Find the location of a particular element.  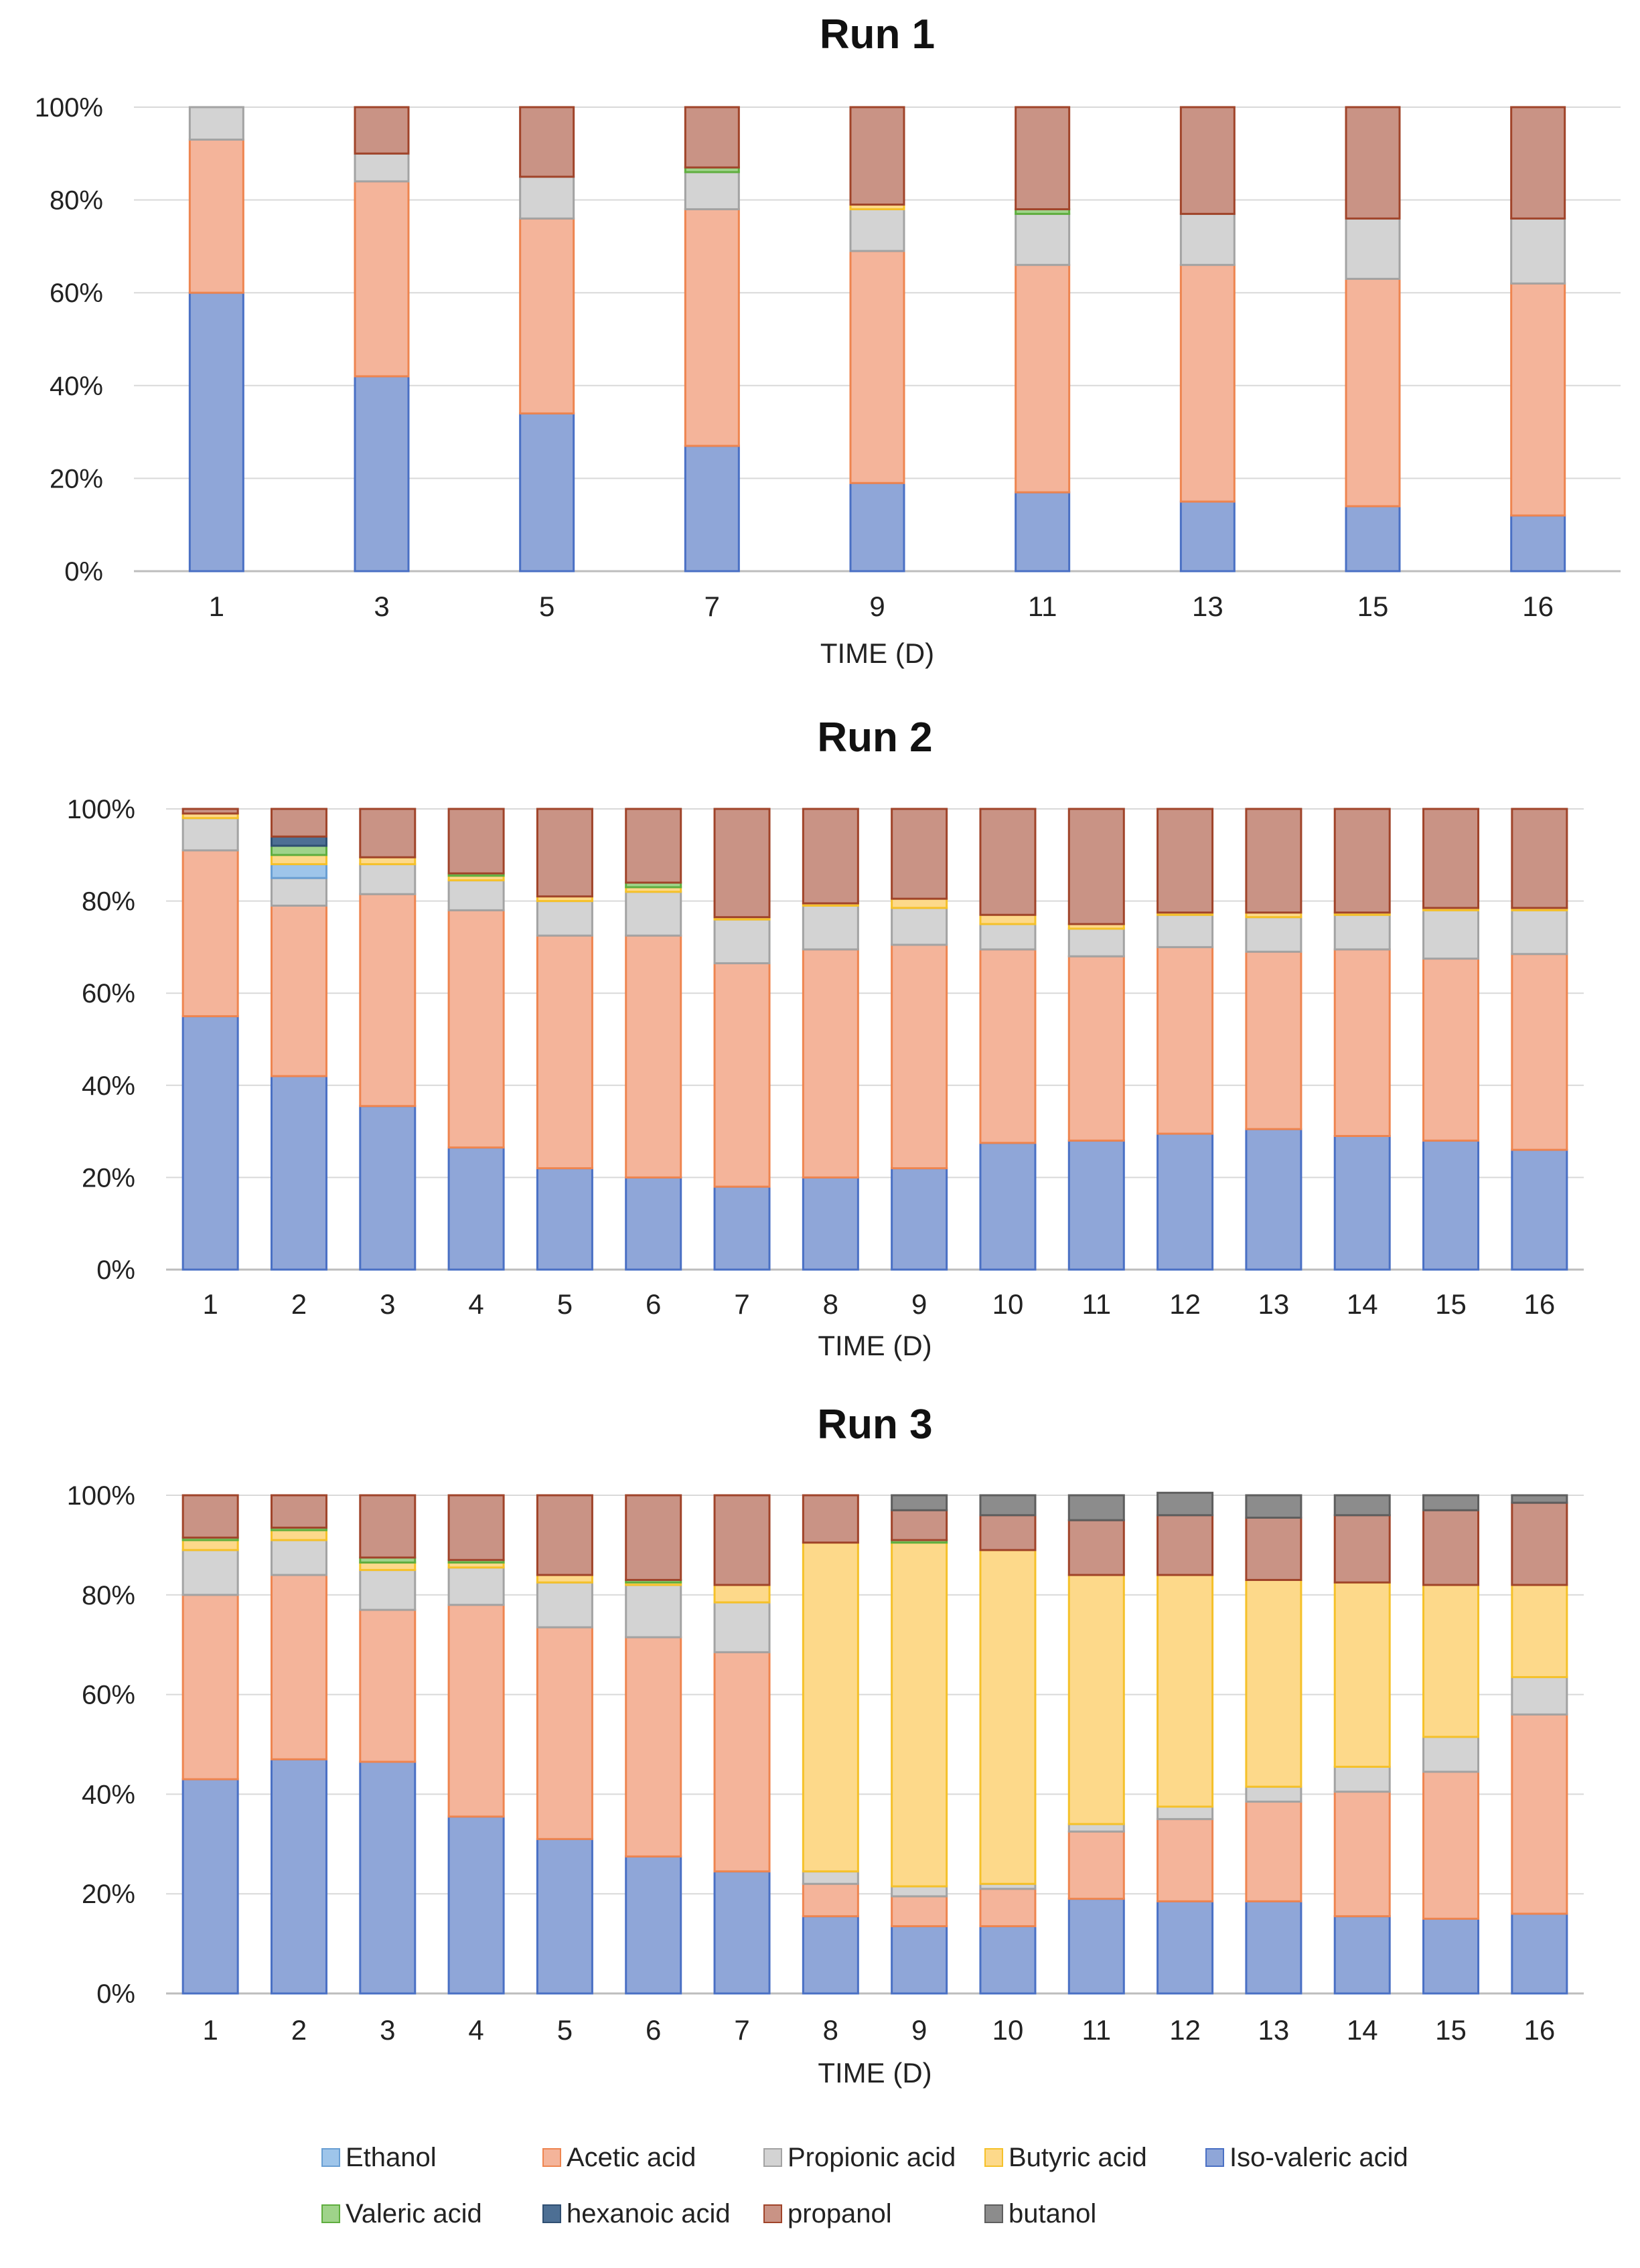

chart-1-xlabel: TIME (D) is located at coordinates (877, 653).